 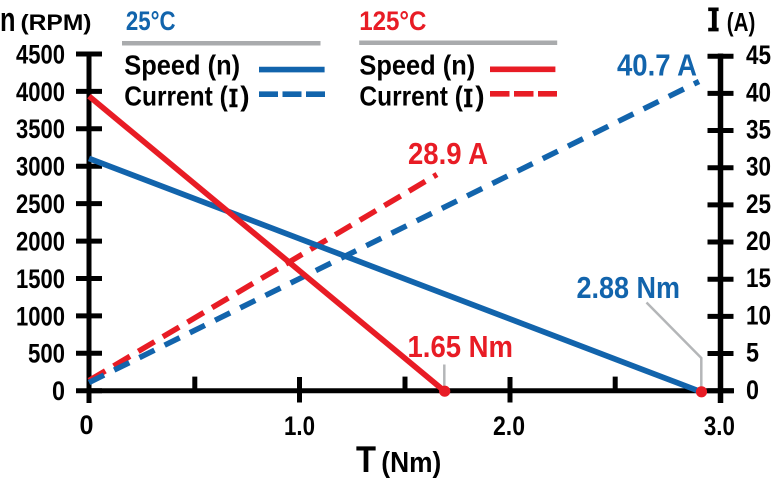 I want to click on svg-text: 2500, so click(x=40, y=204).